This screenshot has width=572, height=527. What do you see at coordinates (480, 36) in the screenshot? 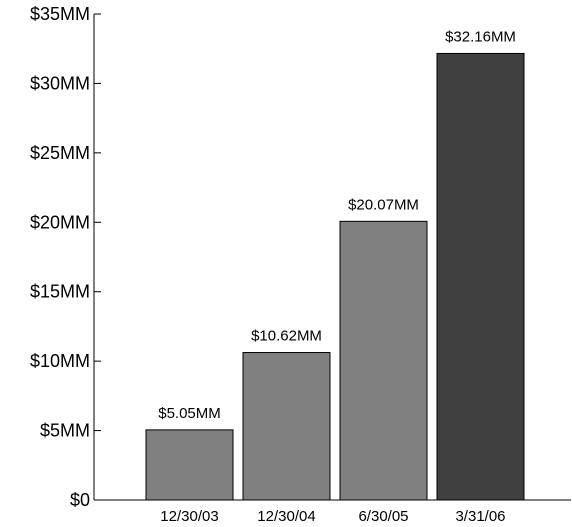
I see `bar-data-label: $32.16MM` at bounding box center [480, 36].